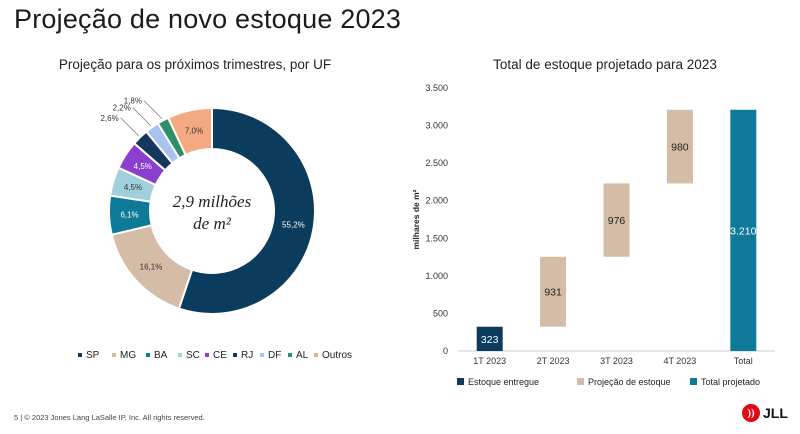 Image resolution: width=800 pixels, height=434 pixels. Describe the element at coordinates (290, 355) in the screenshot. I see `legend-marker-al` at that location.